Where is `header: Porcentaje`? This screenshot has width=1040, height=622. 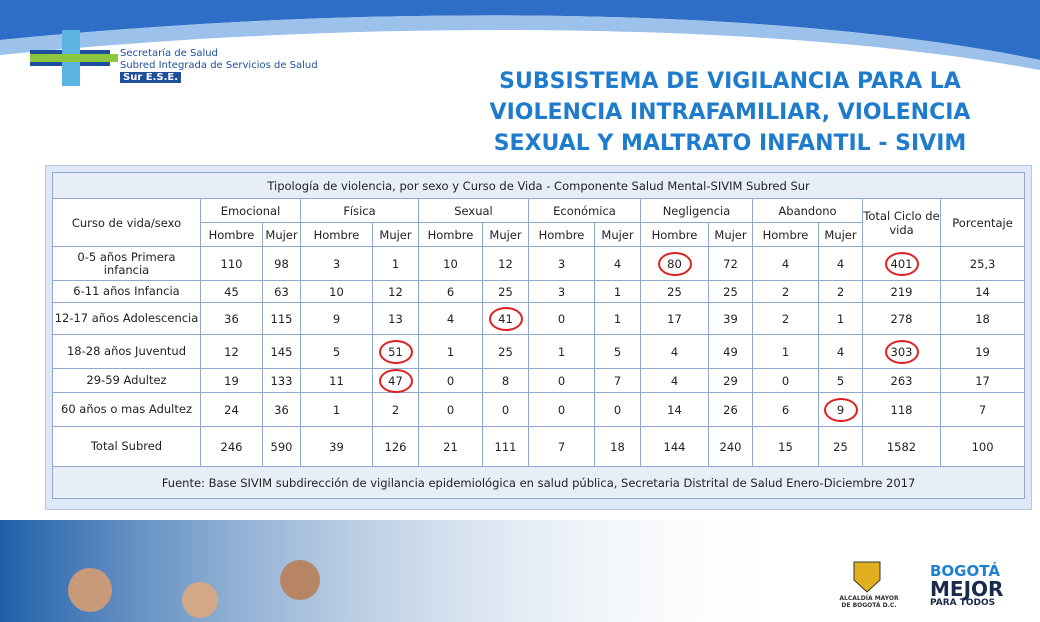 header: Porcentaje is located at coordinates (982, 222).